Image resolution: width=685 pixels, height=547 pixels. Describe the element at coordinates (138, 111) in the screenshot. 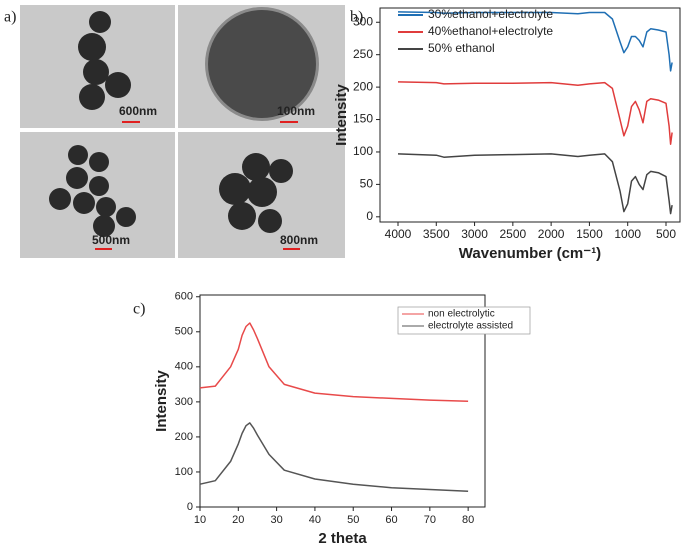

I see `scale-bar-label: 600nm` at that location.